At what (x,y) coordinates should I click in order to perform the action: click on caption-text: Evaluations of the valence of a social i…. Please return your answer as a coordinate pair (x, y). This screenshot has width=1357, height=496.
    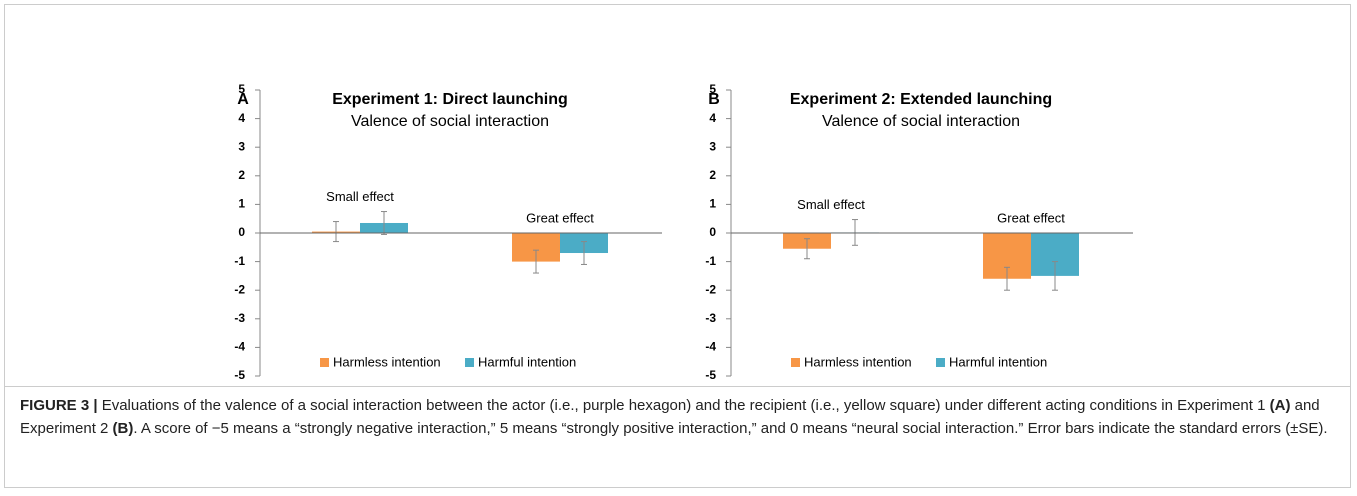
    Looking at the image, I should click on (683, 405).